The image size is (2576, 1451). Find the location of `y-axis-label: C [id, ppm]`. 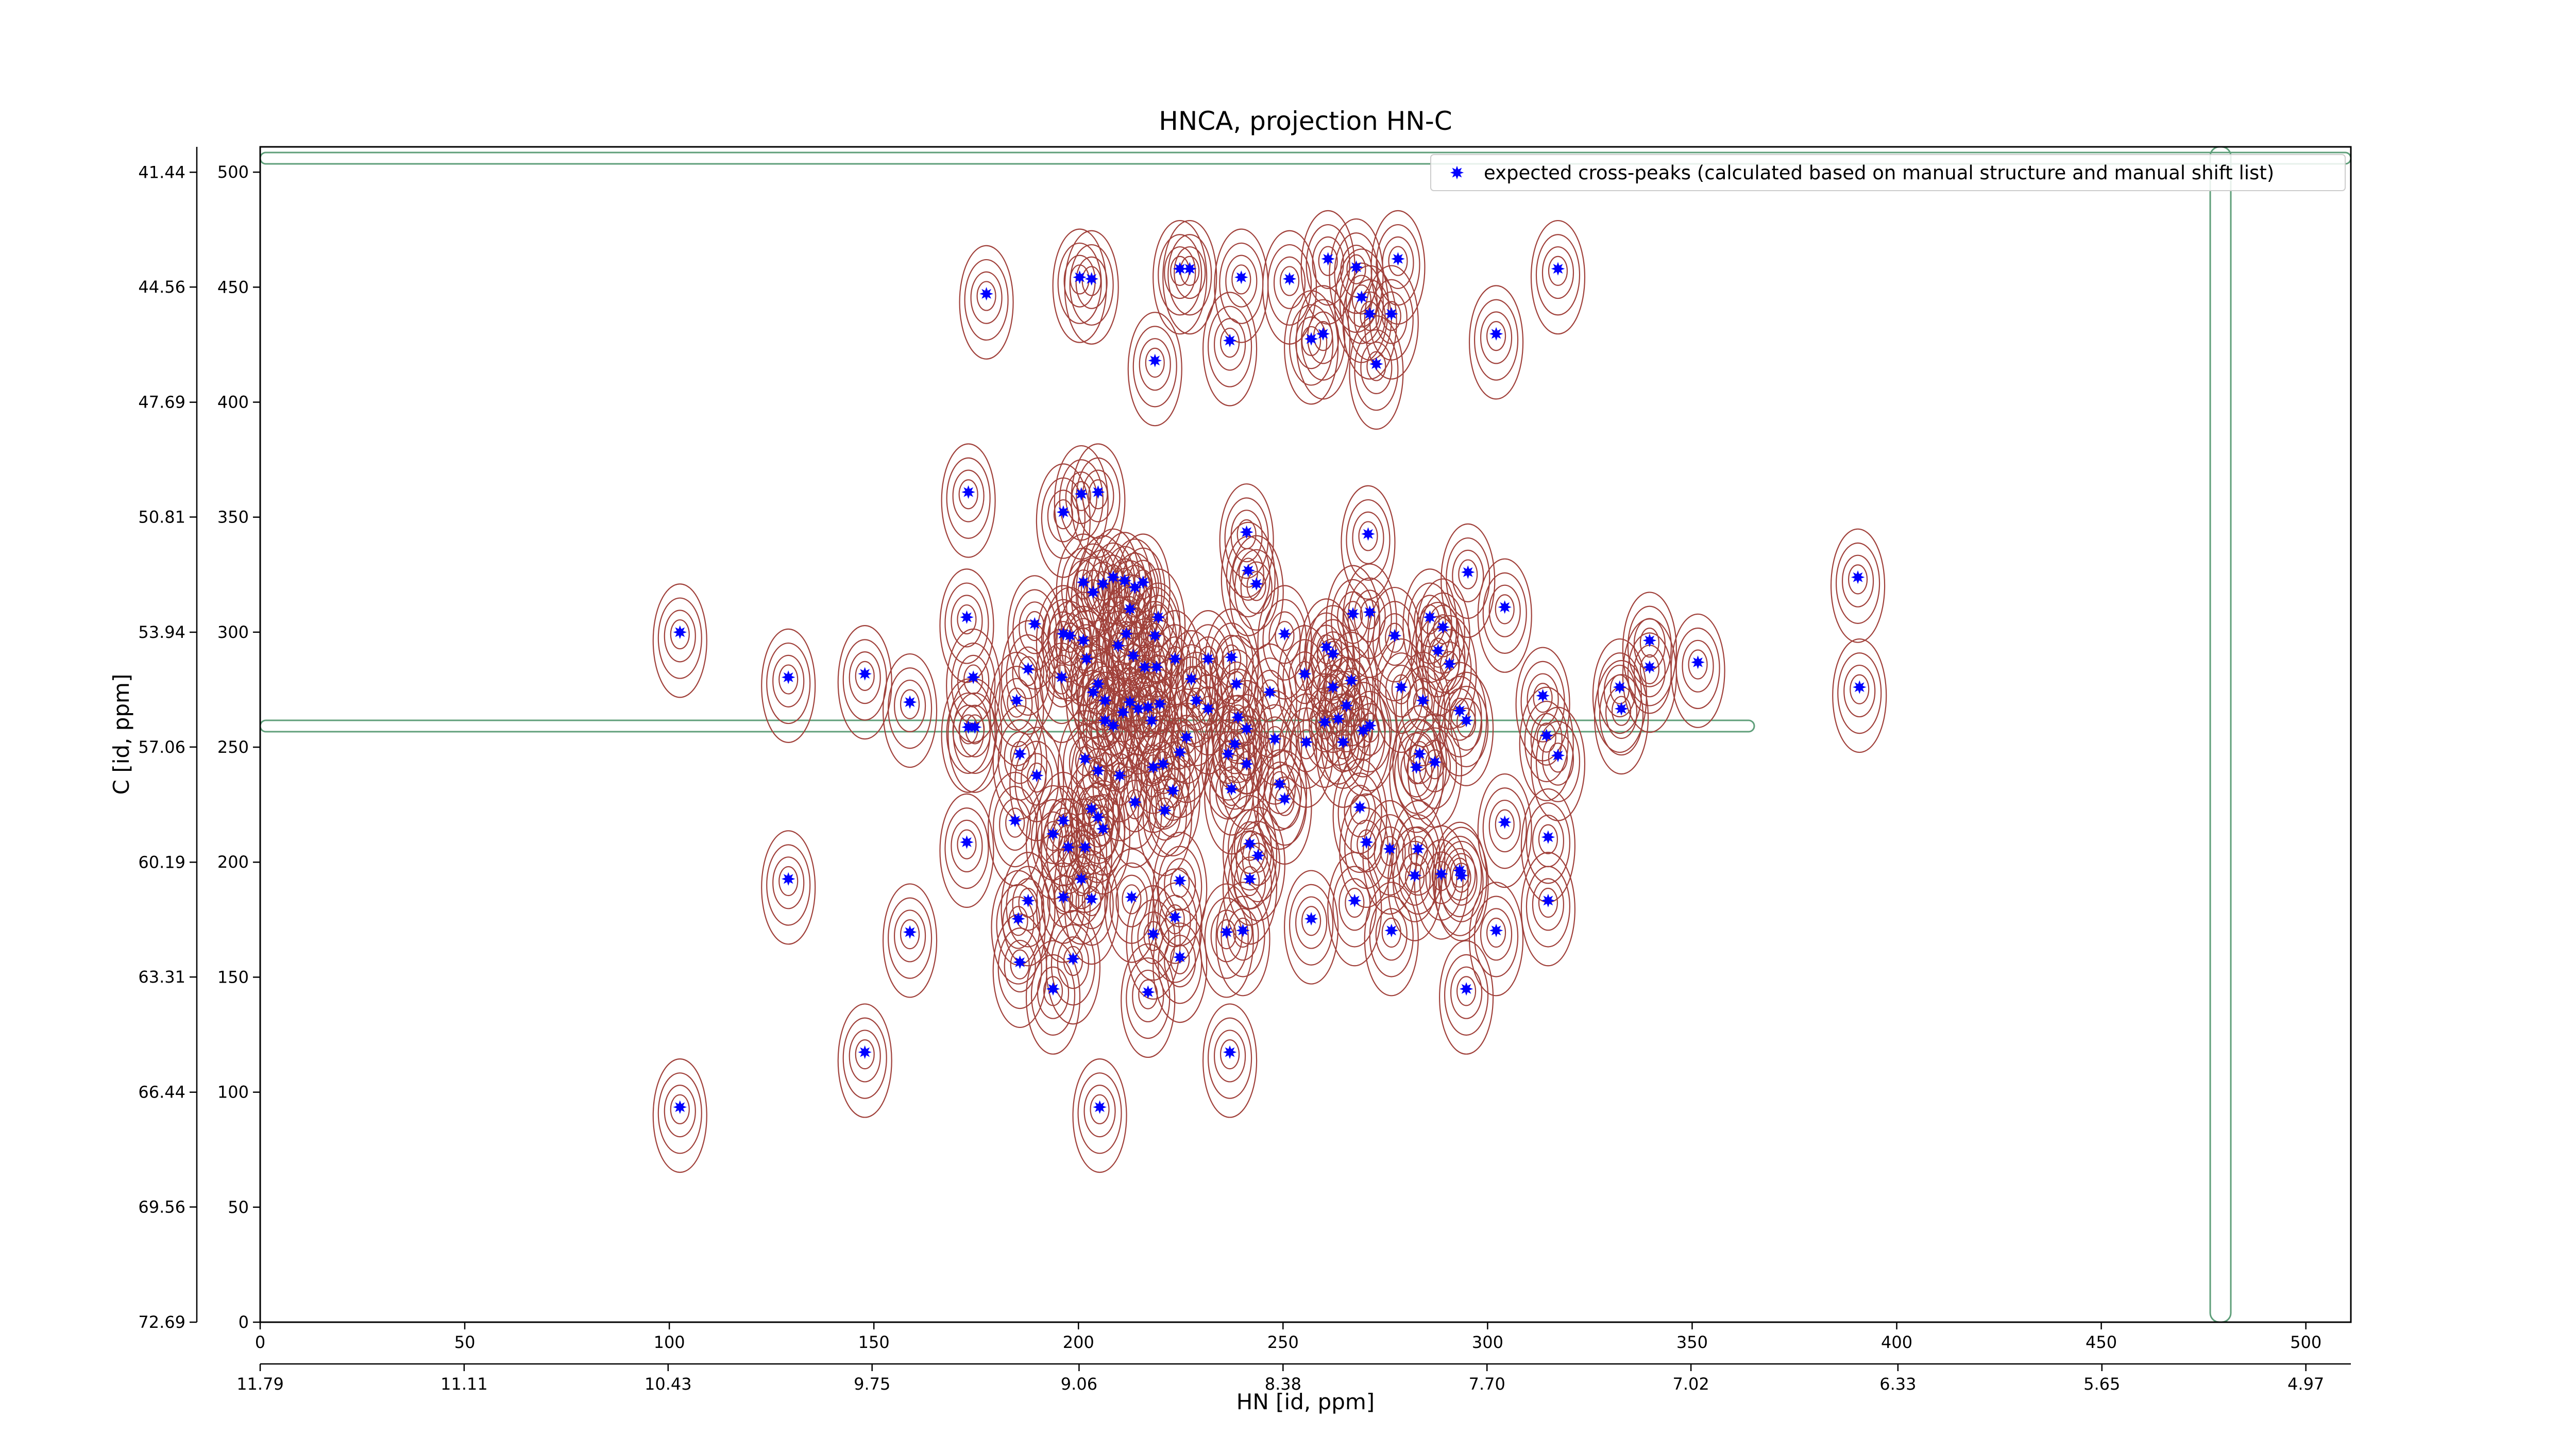

y-axis-label: C [id, ppm] is located at coordinates (121, 734).